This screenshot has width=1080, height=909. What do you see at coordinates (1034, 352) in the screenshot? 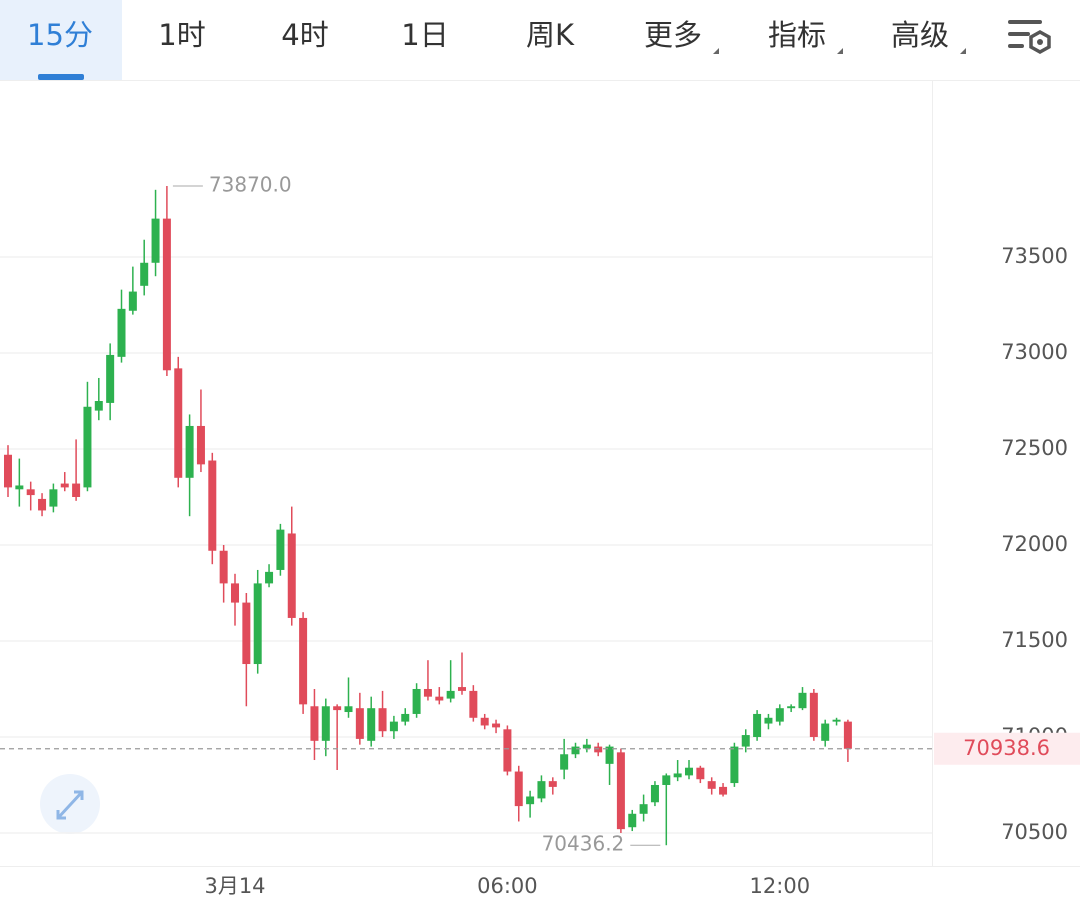
I see `y-tick-label: 73000` at bounding box center [1034, 352].